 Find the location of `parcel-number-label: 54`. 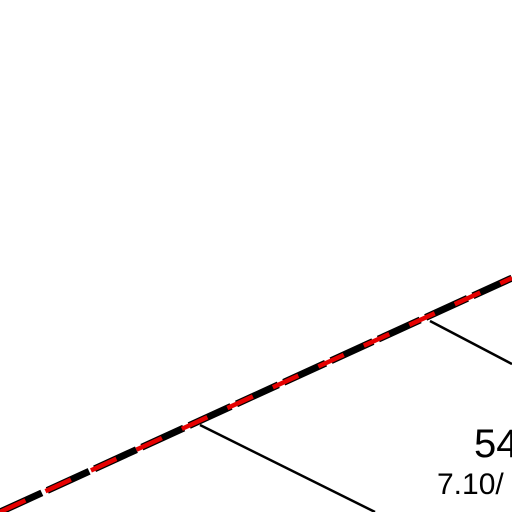

parcel-number-label: 54 is located at coordinates (493, 444).